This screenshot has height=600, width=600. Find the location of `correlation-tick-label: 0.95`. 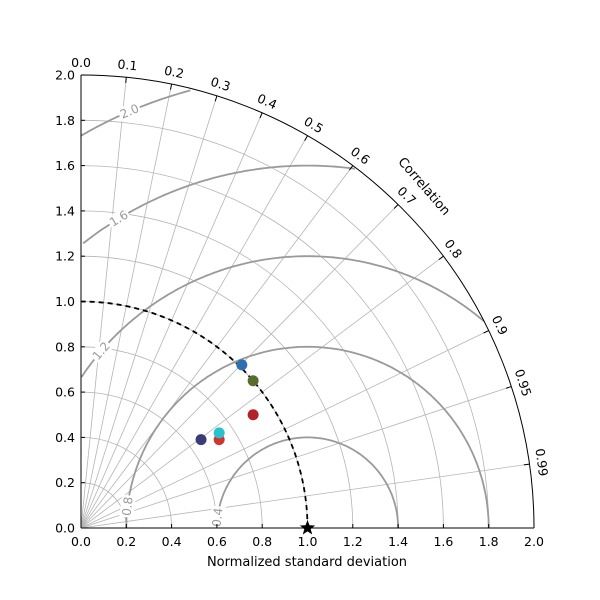

correlation-tick-label: 0.95 is located at coordinates (523, 382).